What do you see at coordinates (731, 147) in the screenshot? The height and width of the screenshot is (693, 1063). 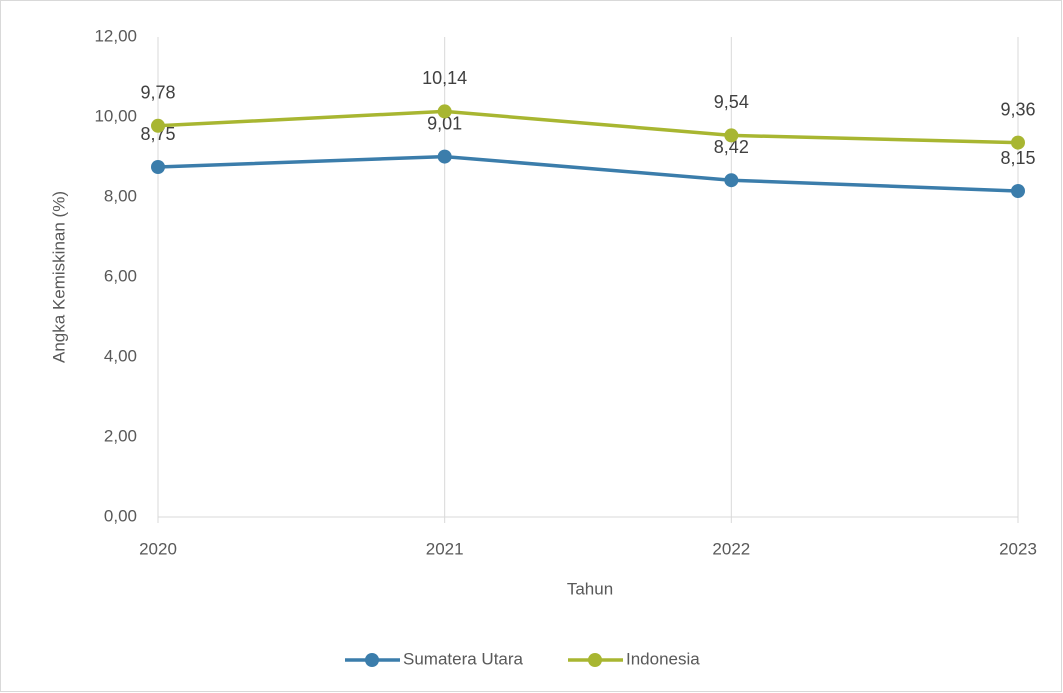 I see `data-label: 8,42` at bounding box center [731, 147].